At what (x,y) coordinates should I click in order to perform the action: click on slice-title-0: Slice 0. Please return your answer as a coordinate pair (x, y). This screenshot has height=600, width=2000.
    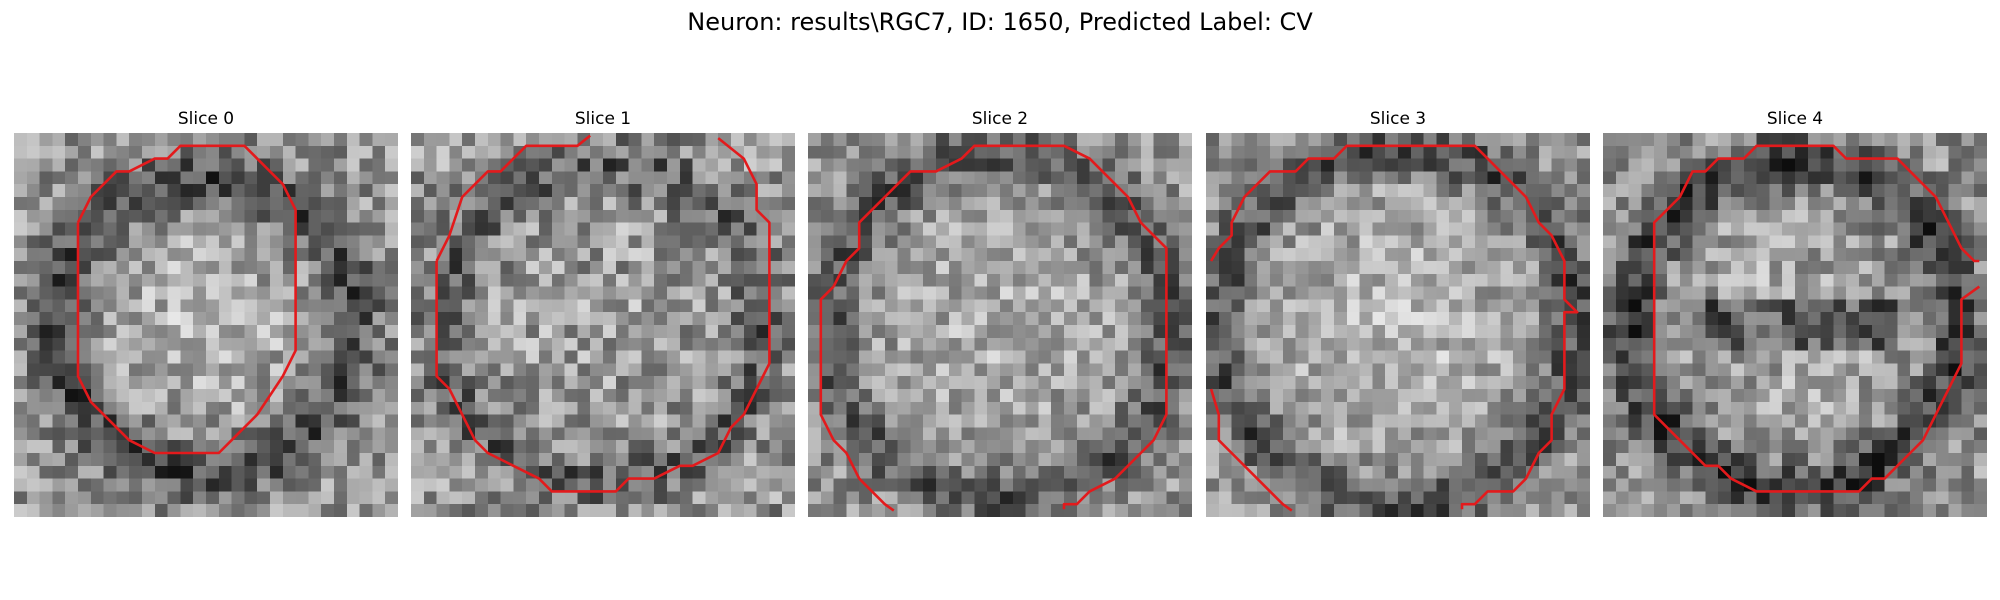
    Looking at the image, I should click on (206, 119).